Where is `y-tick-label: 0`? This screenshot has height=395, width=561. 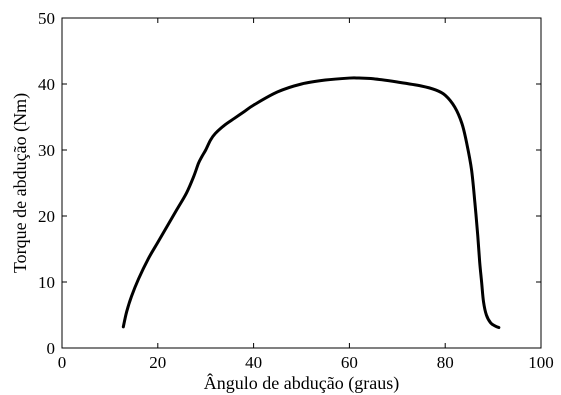 y-tick-label: 0 is located at coordinates (51, 348).